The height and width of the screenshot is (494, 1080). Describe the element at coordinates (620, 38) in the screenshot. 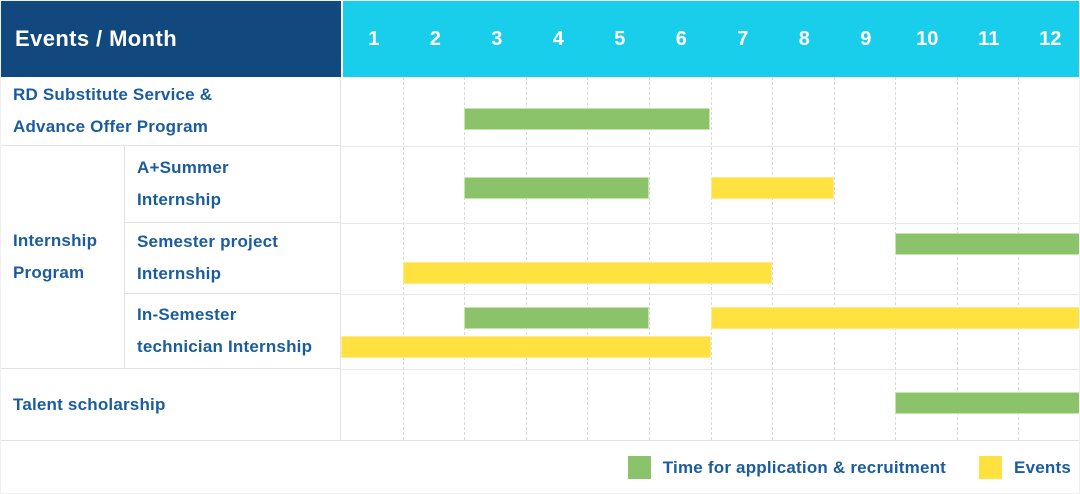

I see `month-header-cell: 5` at that location.